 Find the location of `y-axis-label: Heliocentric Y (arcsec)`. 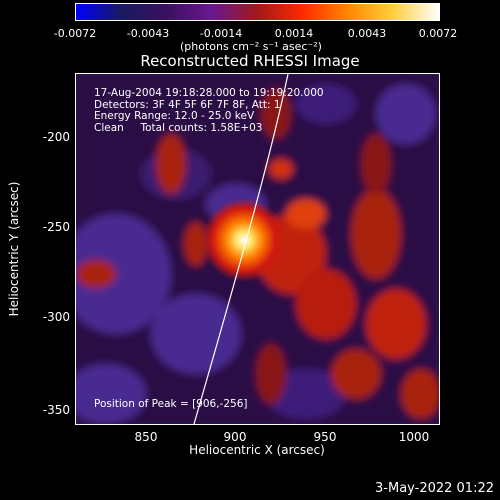

y-axis-label: Heliocentric Y (arcsec) is located at coordinates (14, 249).